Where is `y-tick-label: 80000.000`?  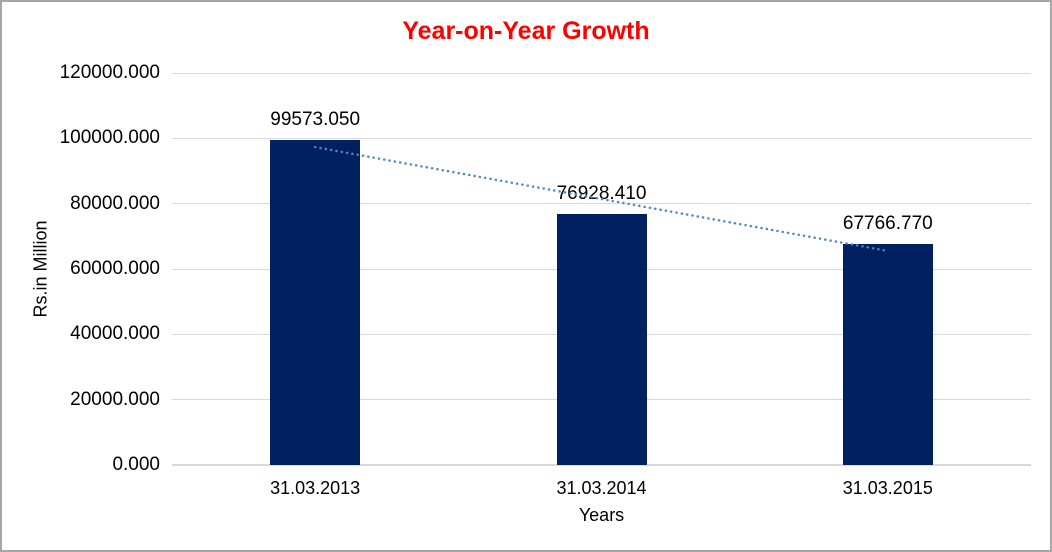 y-tick-label: 80000.000 is located at coordinates (115, 203).